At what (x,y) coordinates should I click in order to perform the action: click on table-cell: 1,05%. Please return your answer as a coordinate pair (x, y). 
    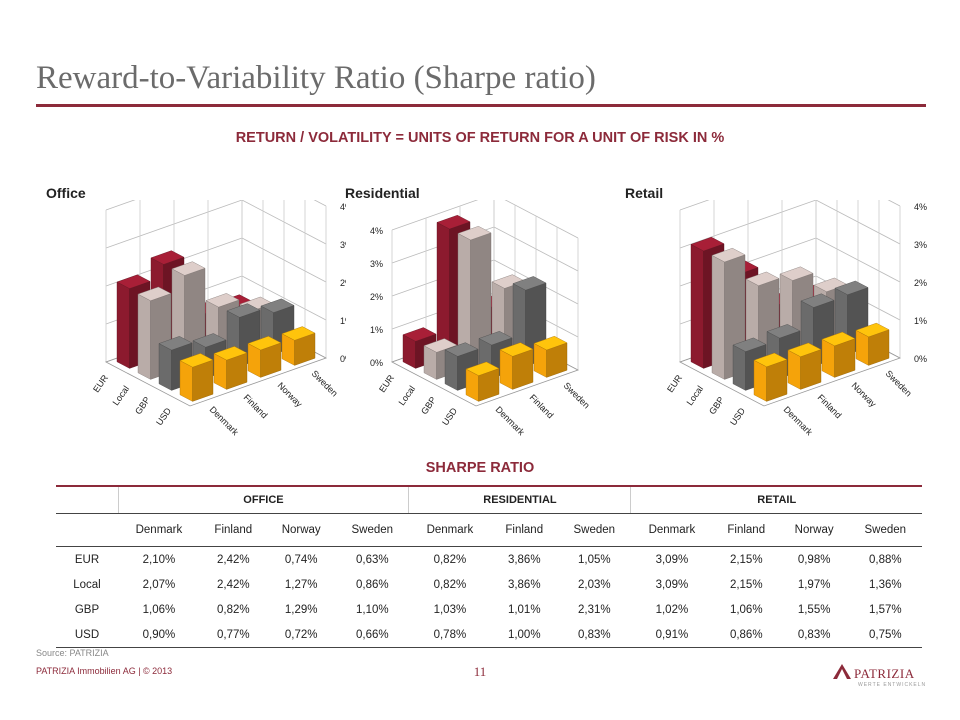
    Looking at the image, I should click on (594, 559).